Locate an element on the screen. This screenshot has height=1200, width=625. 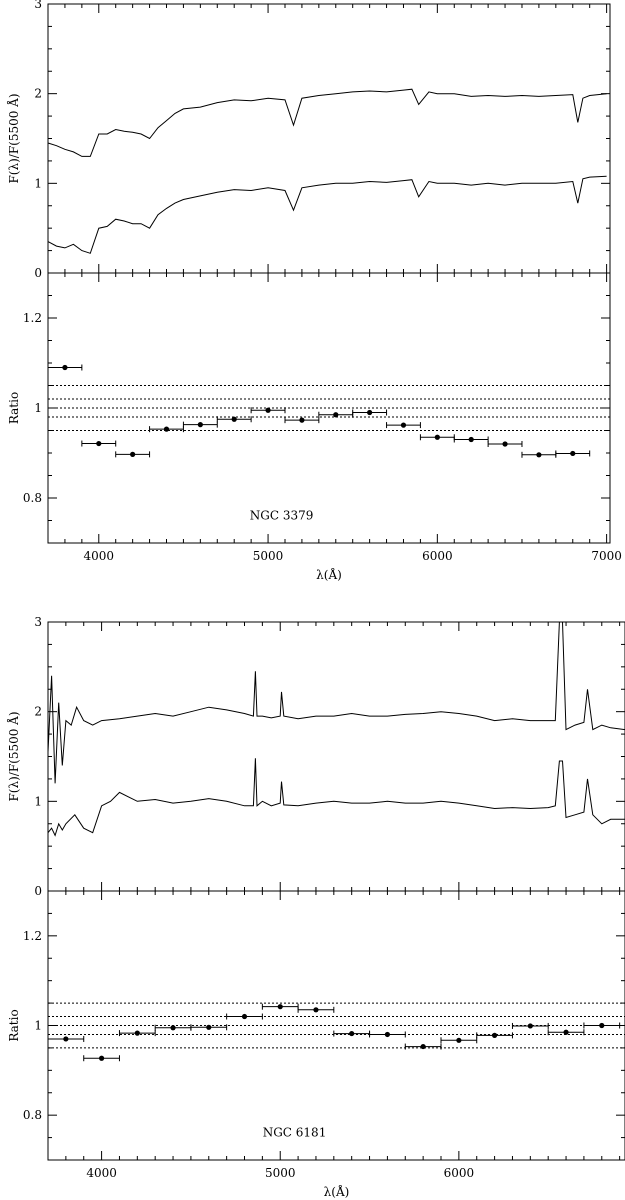
x-tick-label: 7000 is located at coordinates (606, 556).